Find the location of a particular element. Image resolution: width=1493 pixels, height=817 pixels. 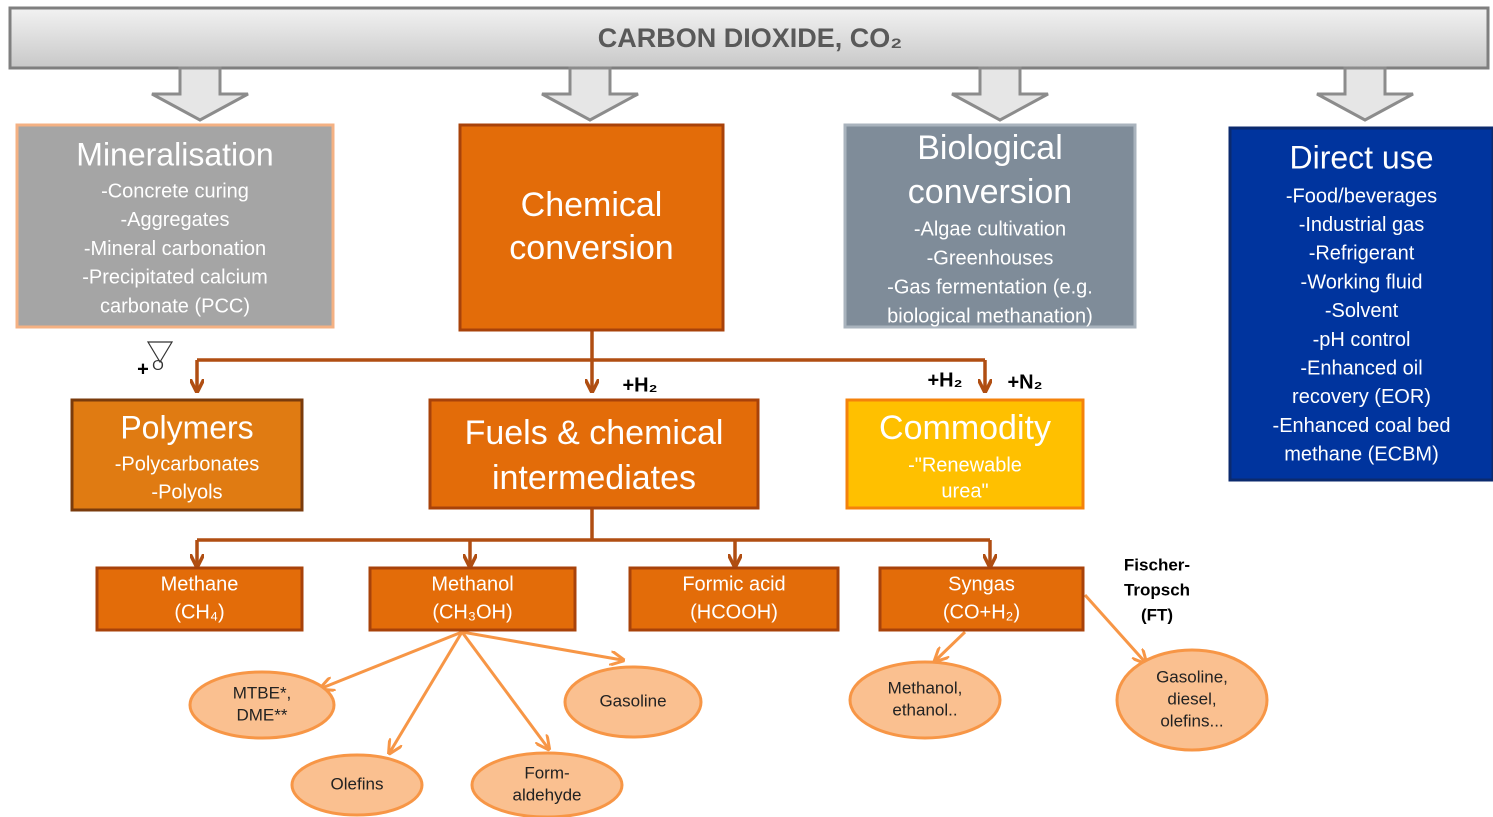

category-box-item: -Refrigerant is located at coordinates (1362, 254).